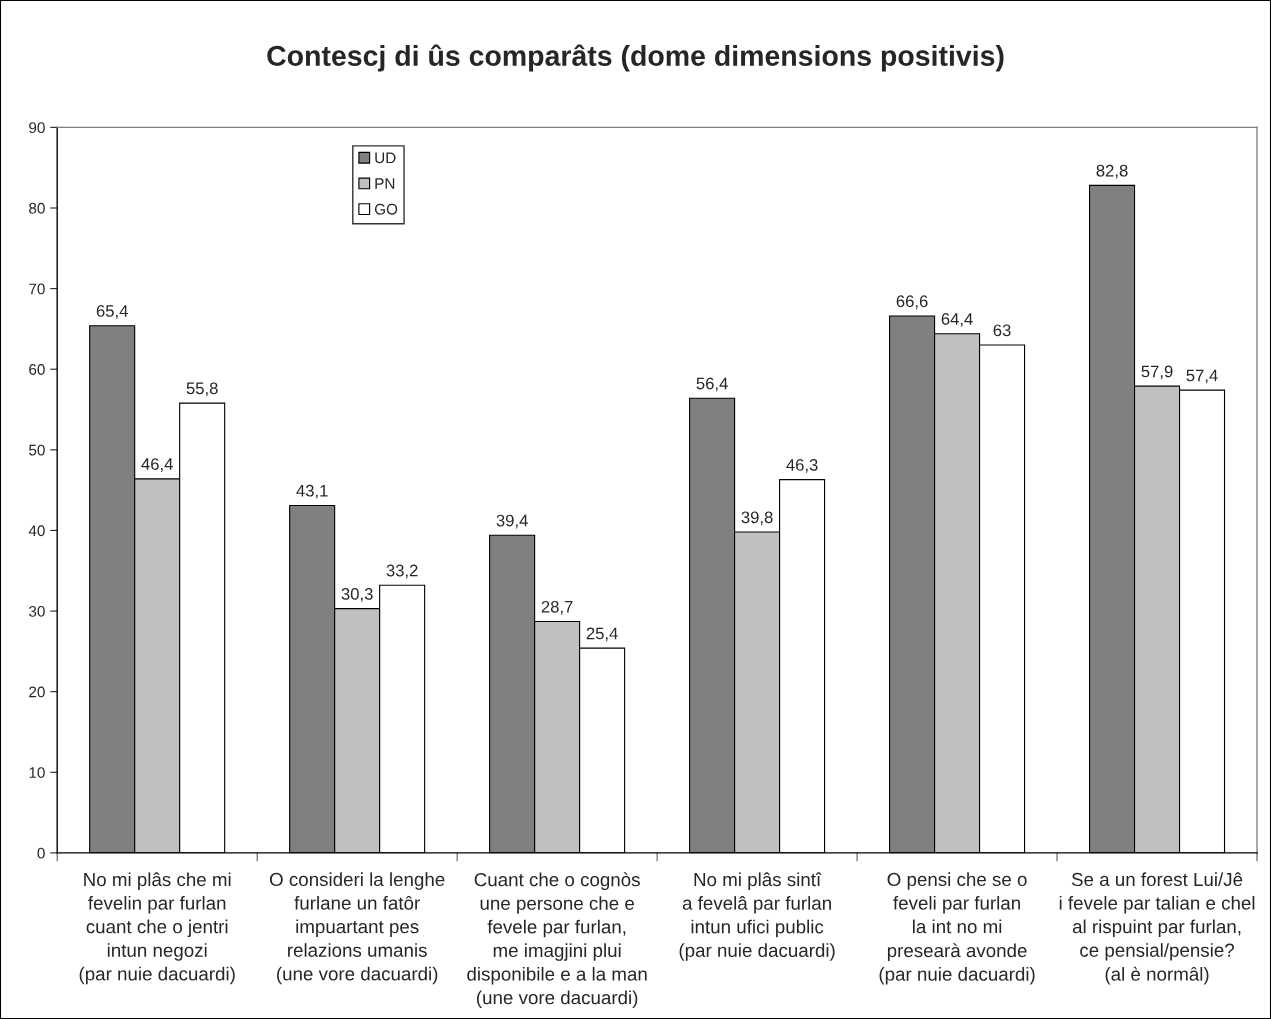 The width and height of the screenshot is (1271, 1019). Describe the element at coordinates (37, 289) in the screenshot. I see `y-tick-label: 70` at that location.